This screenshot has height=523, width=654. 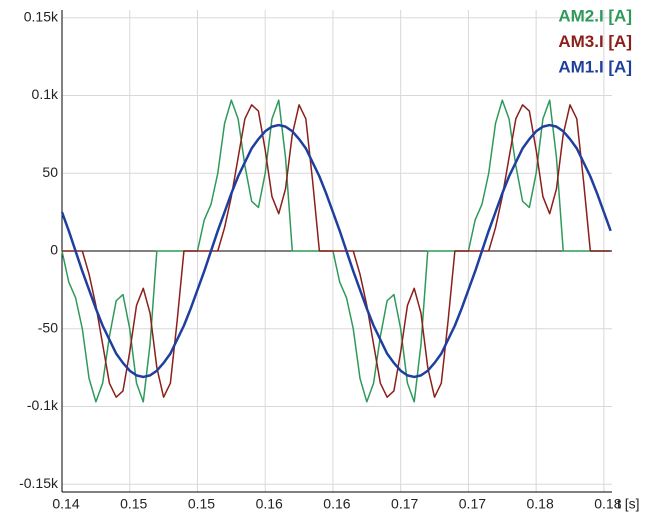 What do you see at coordinates (48, 327) in the screenshot?
I see `y-tick-label: -50` at bounding box center [48, 327].